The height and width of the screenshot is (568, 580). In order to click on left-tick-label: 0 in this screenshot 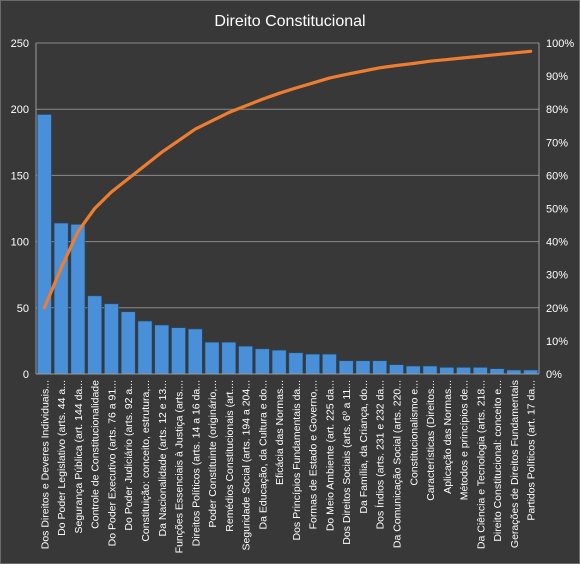, I will do `click(26, 375)`.